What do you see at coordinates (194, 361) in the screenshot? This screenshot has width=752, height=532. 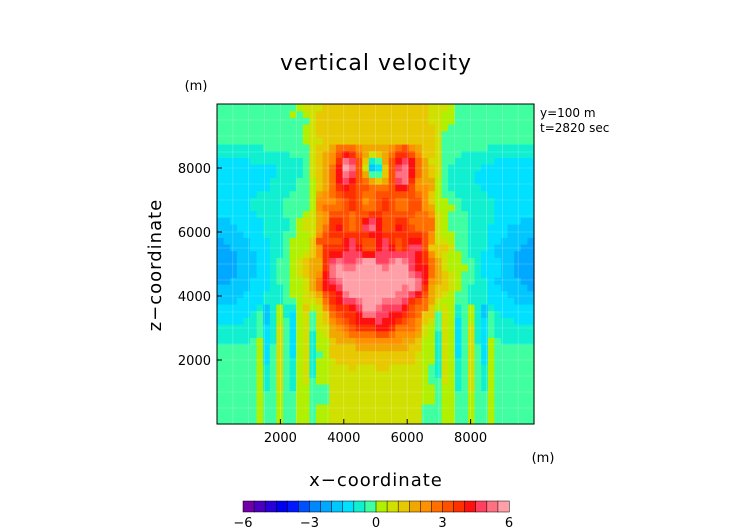 I see `y-tick-label: 2000` at bounding box center [194, 361].